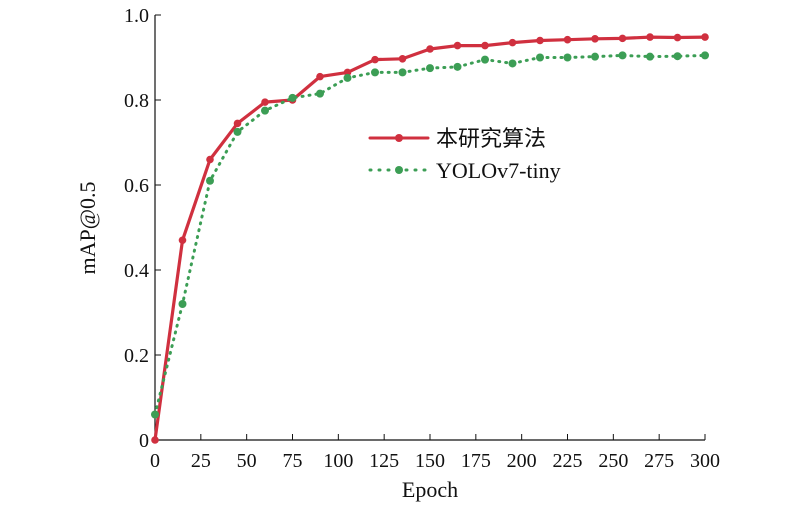 Image resolution: width=800 pixels, height=505 pixels. What do you see at coordinates (430, 489) in the screenshot?
I see `x-axis-title: Epoch` at bounding box center [430, 489].